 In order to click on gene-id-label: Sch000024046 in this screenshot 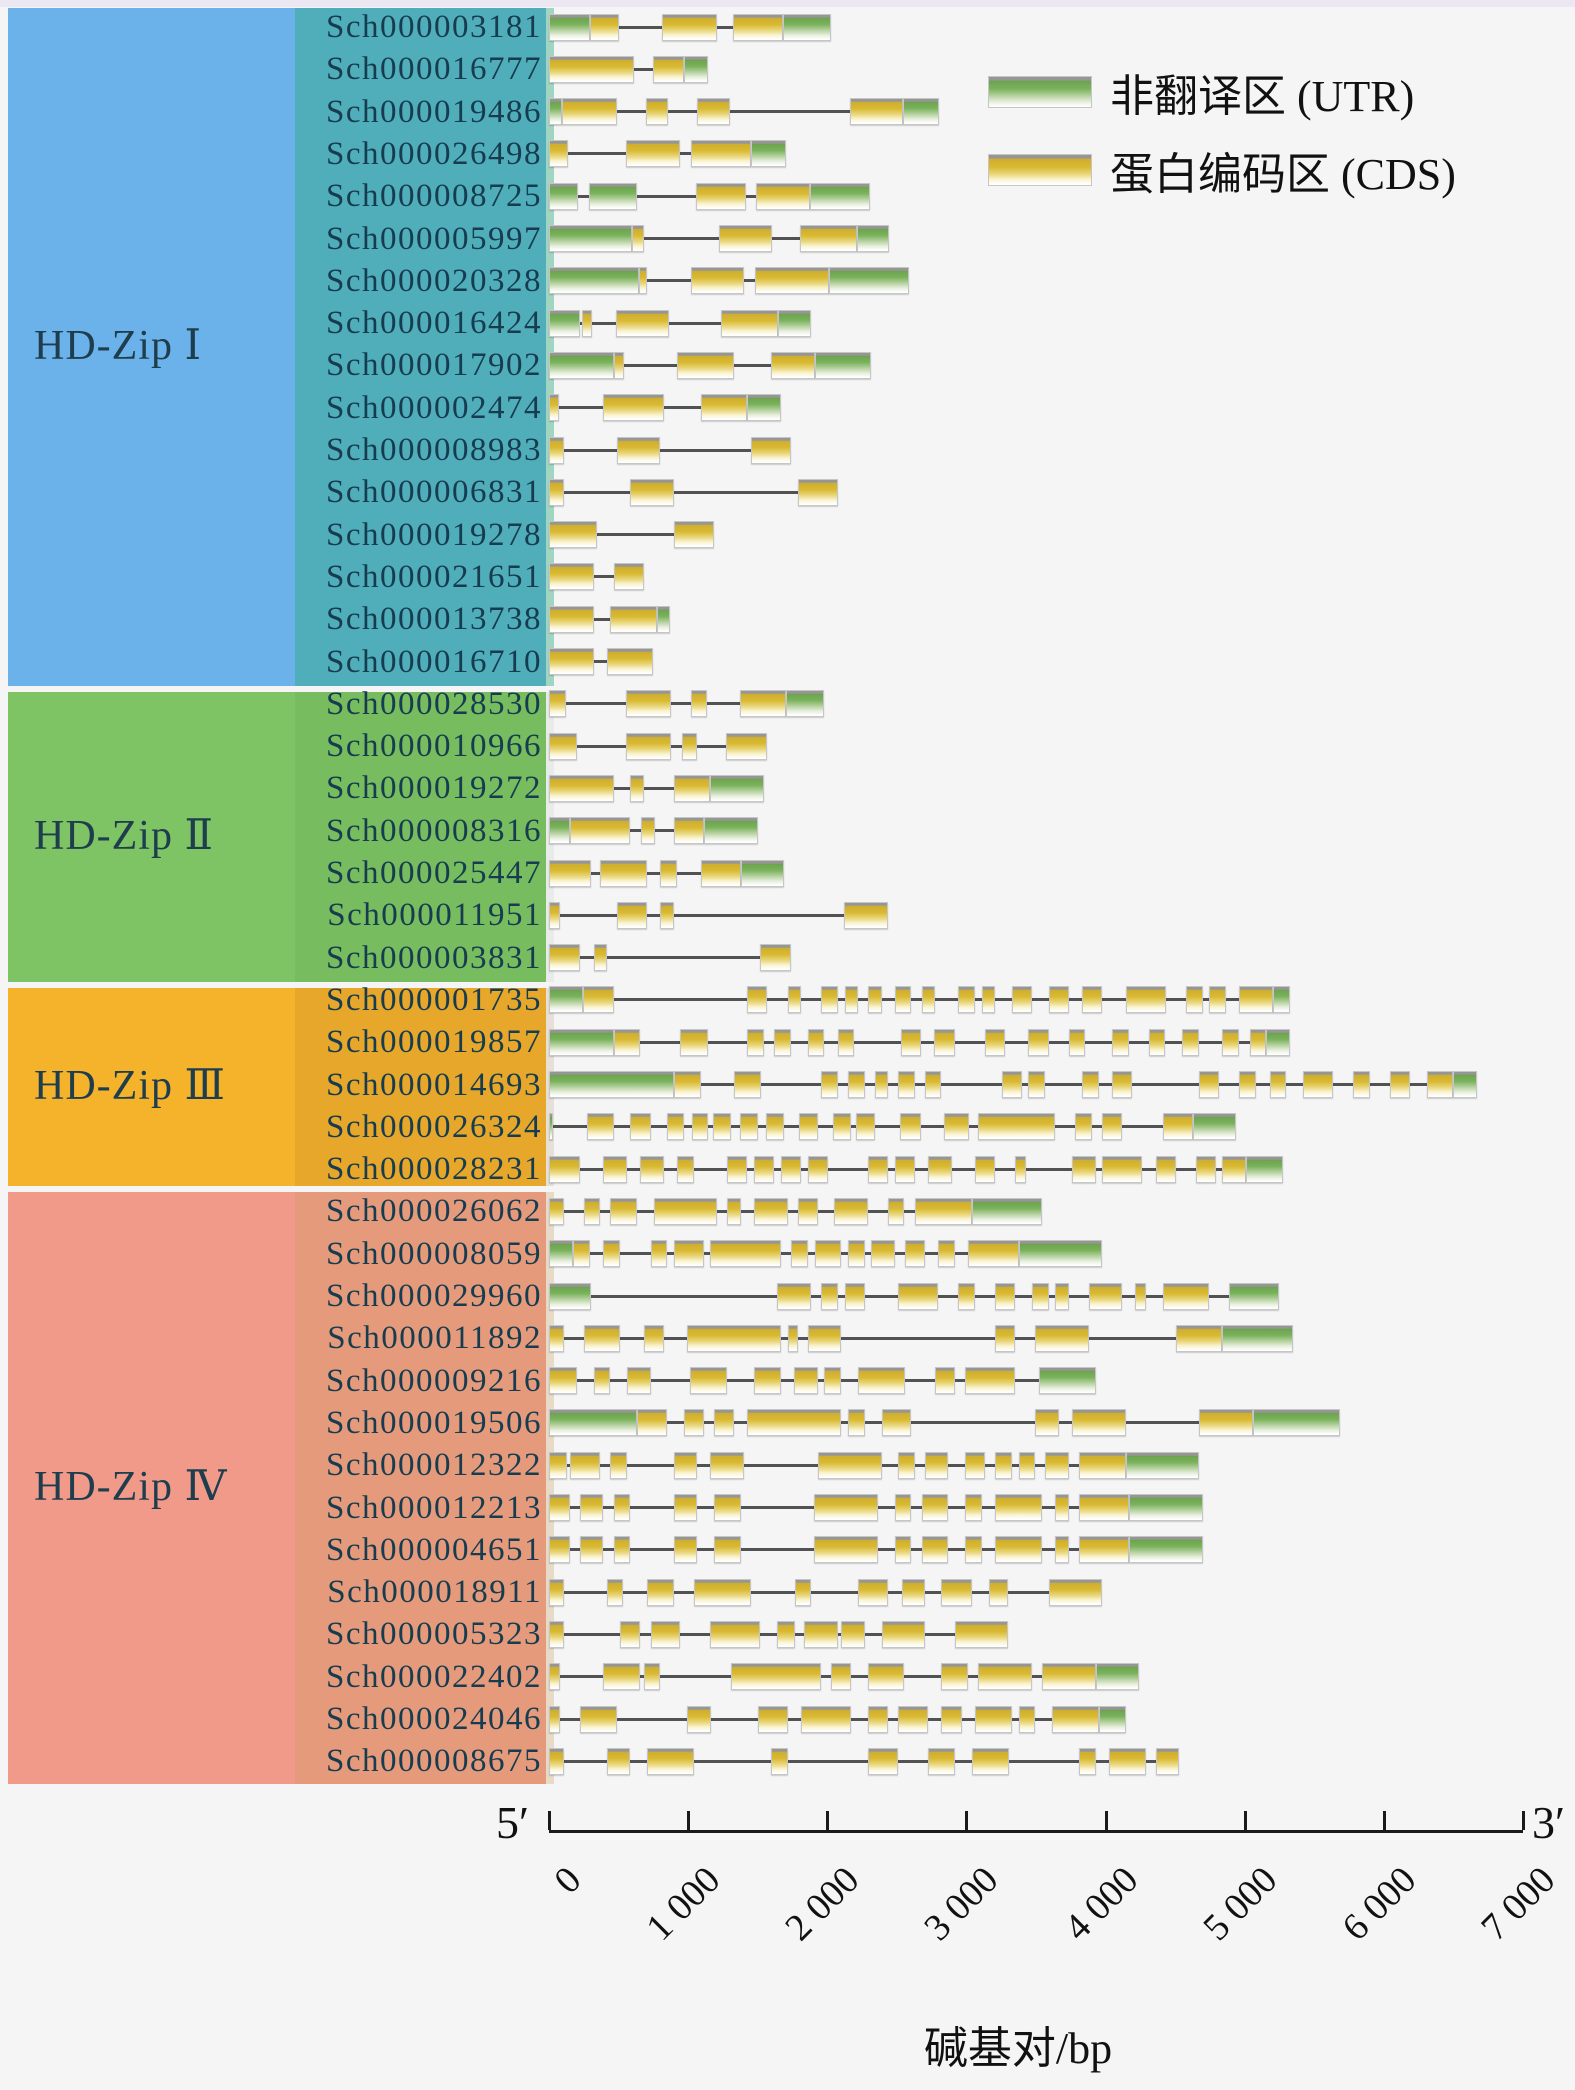, I will do `click(434, 1719)`.